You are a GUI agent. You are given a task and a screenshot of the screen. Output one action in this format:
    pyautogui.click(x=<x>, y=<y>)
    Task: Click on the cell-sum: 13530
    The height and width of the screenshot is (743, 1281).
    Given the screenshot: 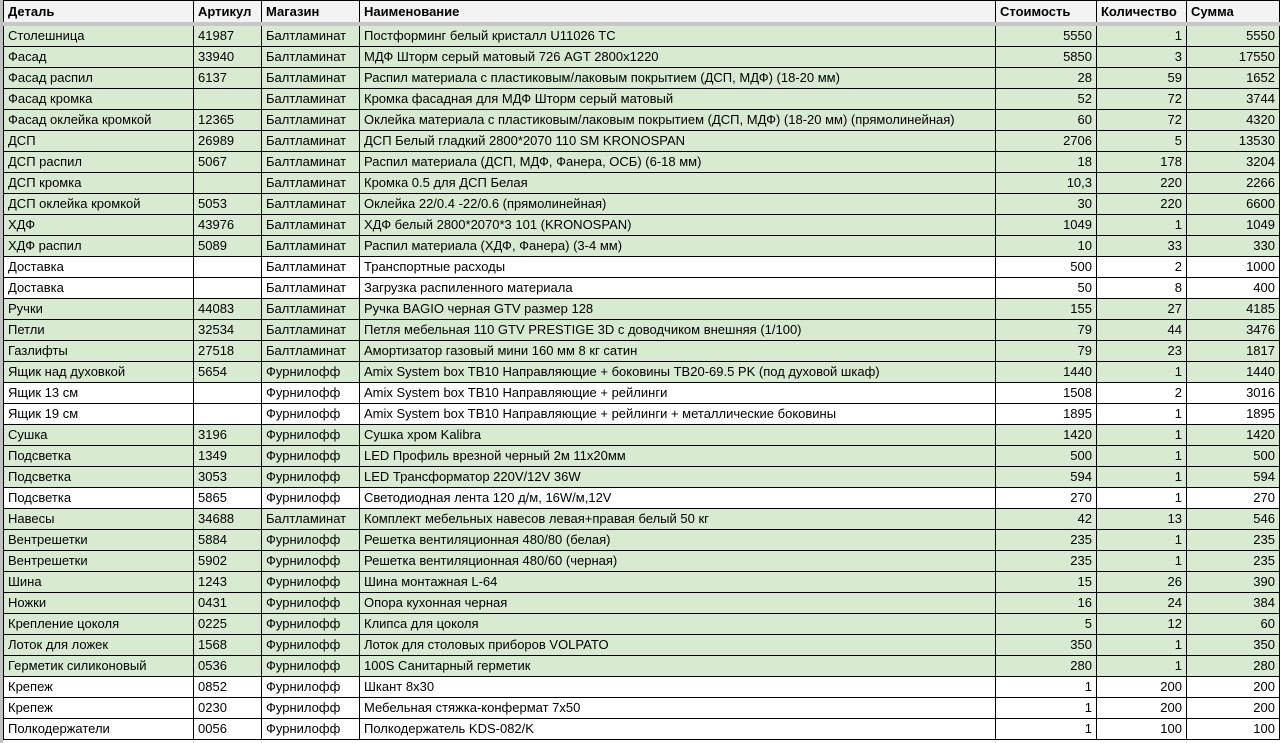 What is the action you would take?
    pyautogui.click(x=1233, y=141)
    